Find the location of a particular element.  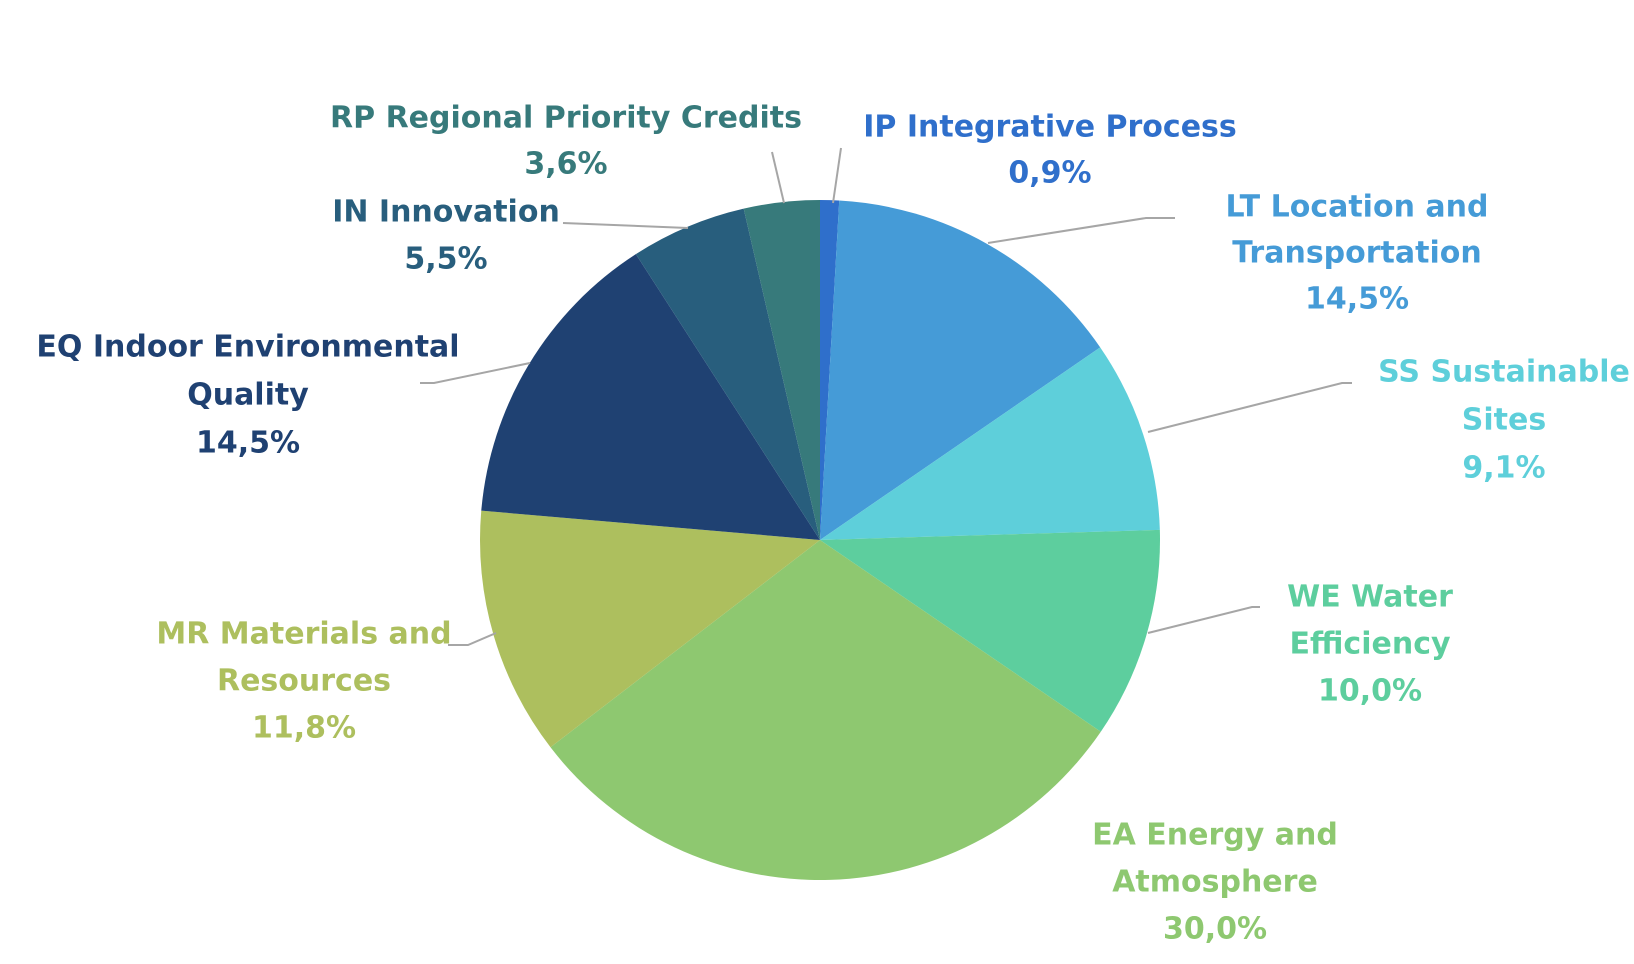

pie-slice-ip is located at coordinates (830, 370).